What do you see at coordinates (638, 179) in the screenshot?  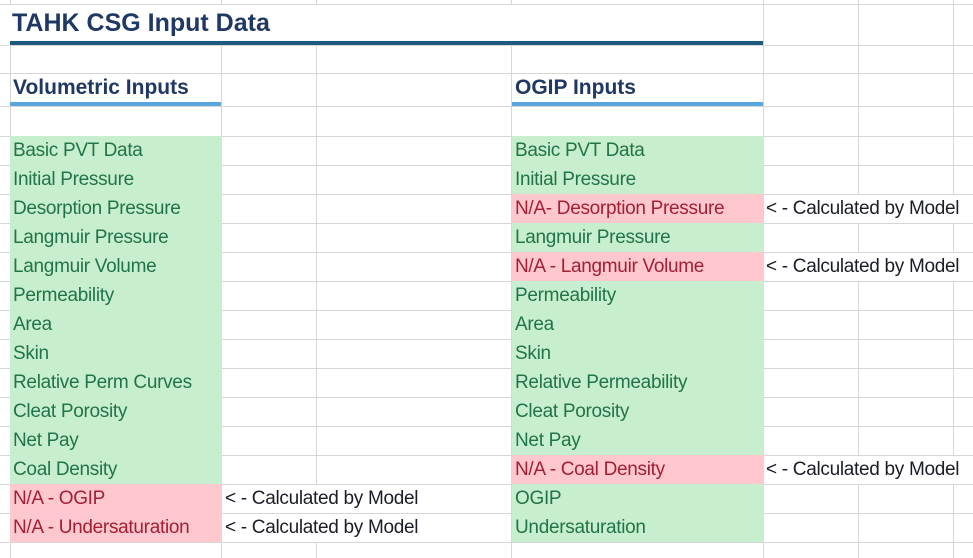 I see `ogip-item-cell: Initial Pressure` at bounding box center [638, 179].